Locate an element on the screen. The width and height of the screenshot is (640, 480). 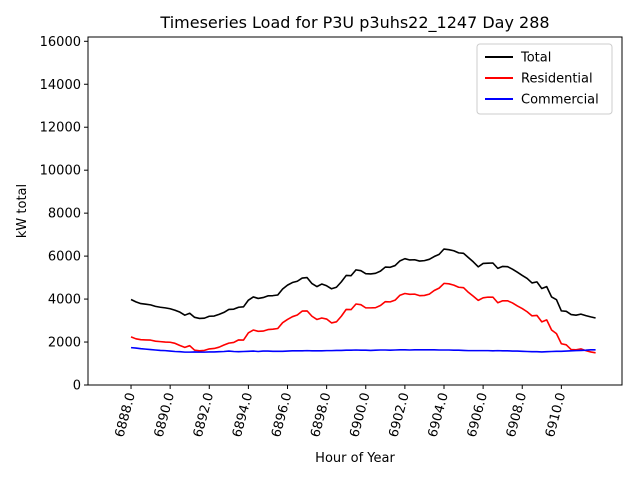
y-tick-label: 10000 is located at coordinates (60, 171).